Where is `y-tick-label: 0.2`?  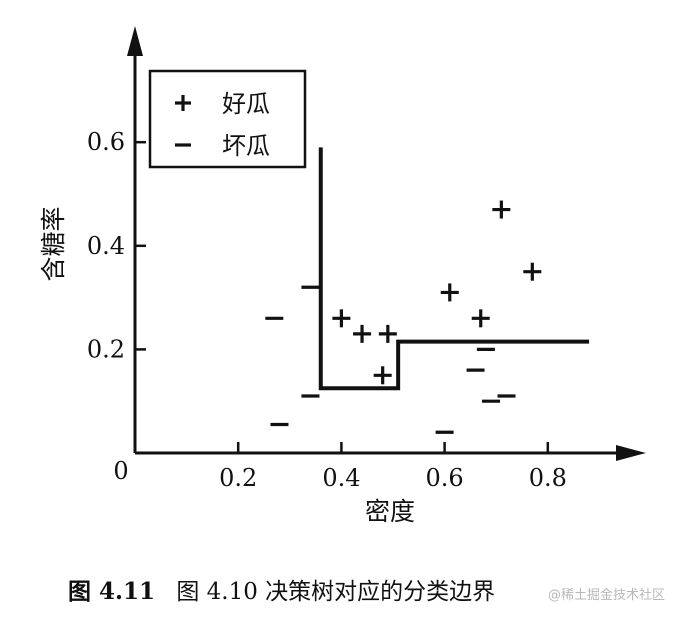
y-tick-label: 0.2 is located at coordinates (106, 349).